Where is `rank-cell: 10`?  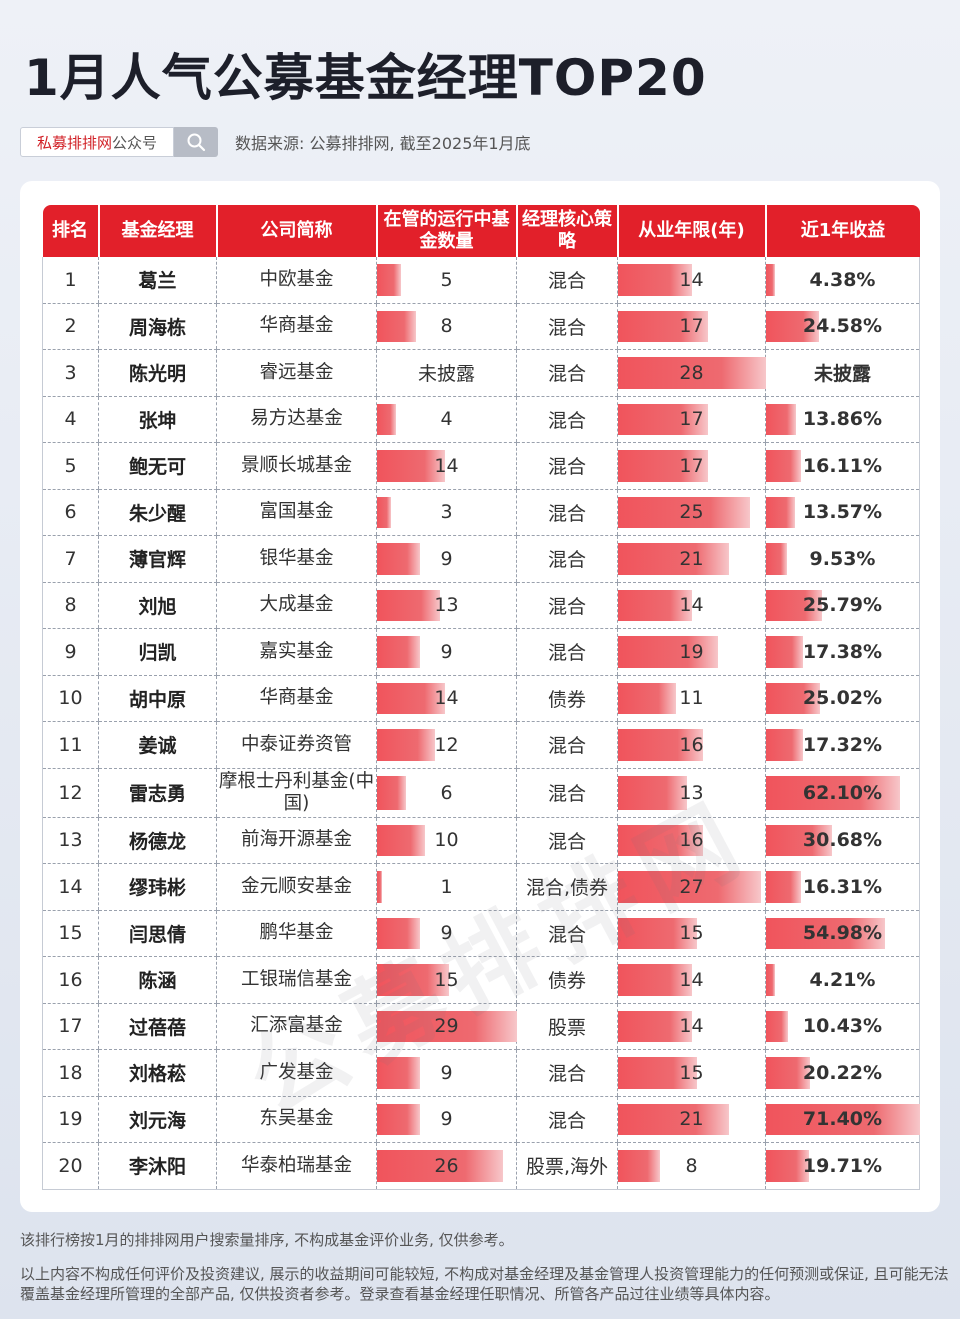
rank-cell: 10 is located at coordinates (70, 698).